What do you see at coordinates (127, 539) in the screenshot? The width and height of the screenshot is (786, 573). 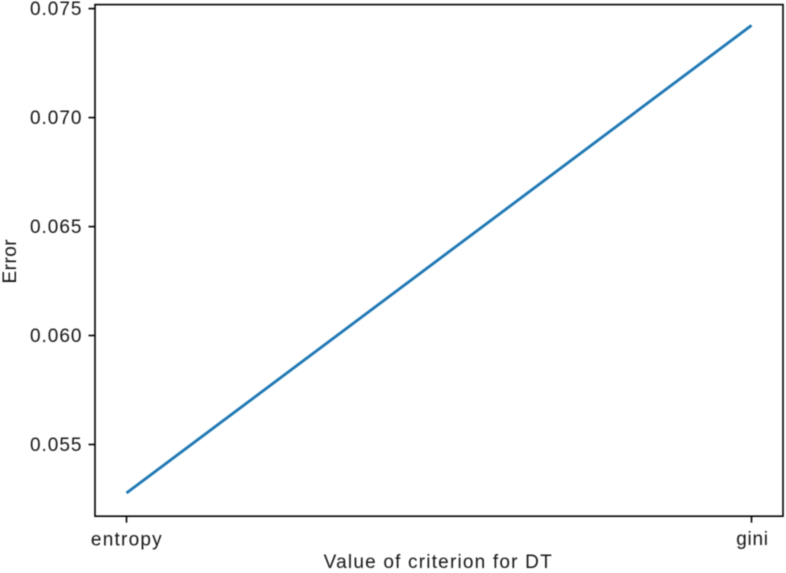 I see `svg-text: entropy` at bounding box center [127, 539].